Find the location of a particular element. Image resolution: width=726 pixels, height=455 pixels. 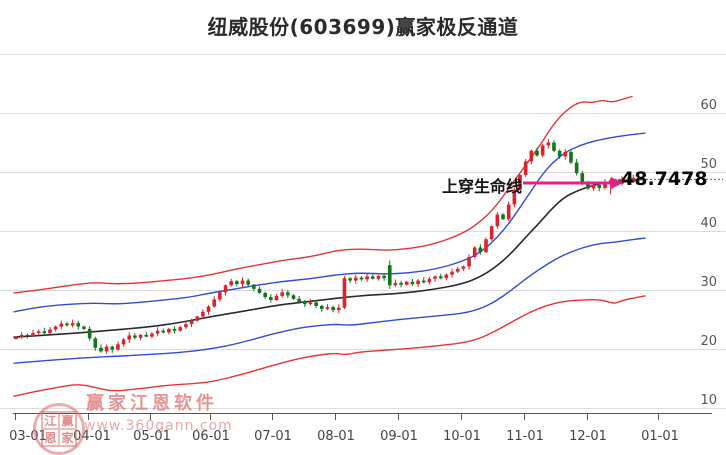

watermark-brand-text: 赢家江恩软件 is located at coordinates (152, 403).